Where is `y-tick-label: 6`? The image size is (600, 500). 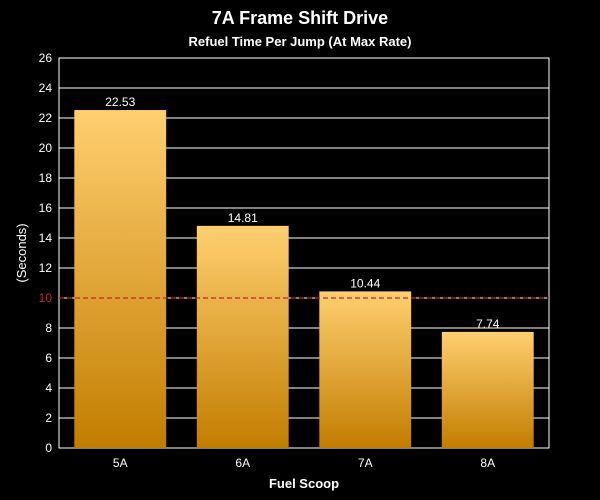 y-tick-label: 6 is located at coordinates (48, 358).